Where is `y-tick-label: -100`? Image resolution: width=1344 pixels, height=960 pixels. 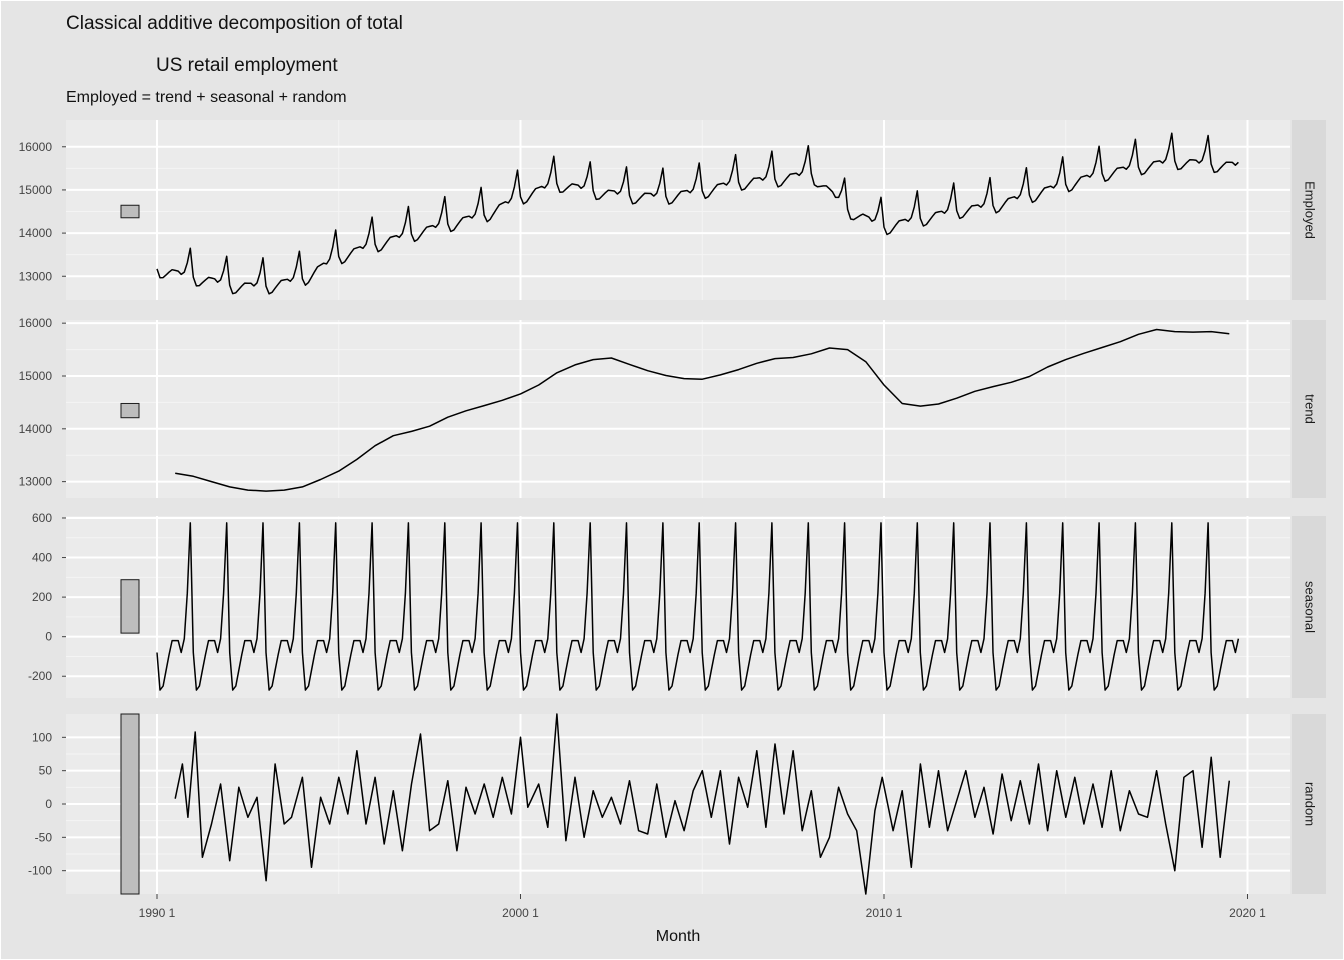
y-tick-label: -100 is located at coordinates (40, 871).